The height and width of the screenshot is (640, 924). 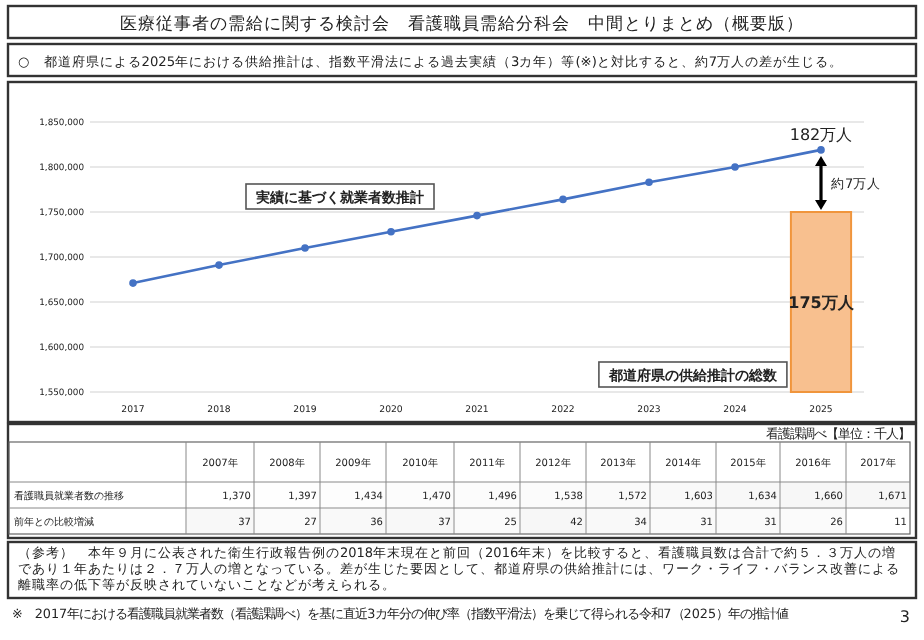 What do you see at coordinates (462, 24) in the screenshot?
I see `chart-title: 医療従事者の需給に関する検討会 看護職員需給分科会 中間とりまとめ（概要版）` at bounding box center [462, 24].